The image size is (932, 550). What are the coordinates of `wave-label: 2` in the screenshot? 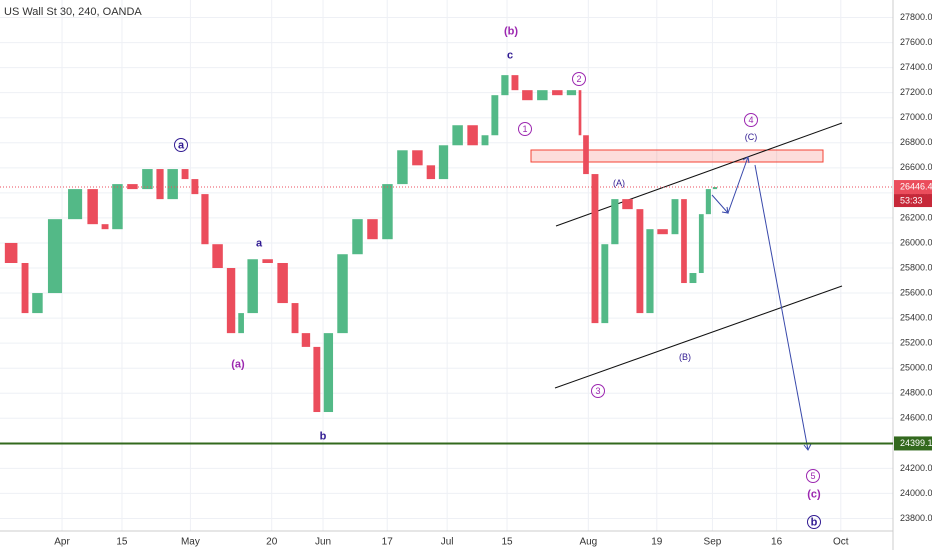 It's located at (578, 79).